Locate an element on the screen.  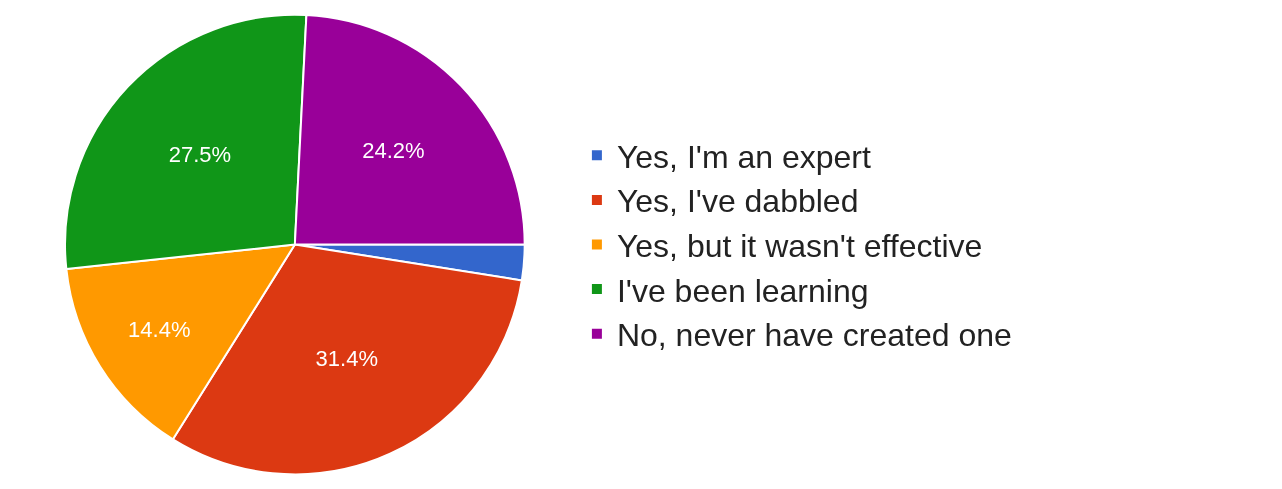
data-label: 24.2% is located at coordinates (393, 151).